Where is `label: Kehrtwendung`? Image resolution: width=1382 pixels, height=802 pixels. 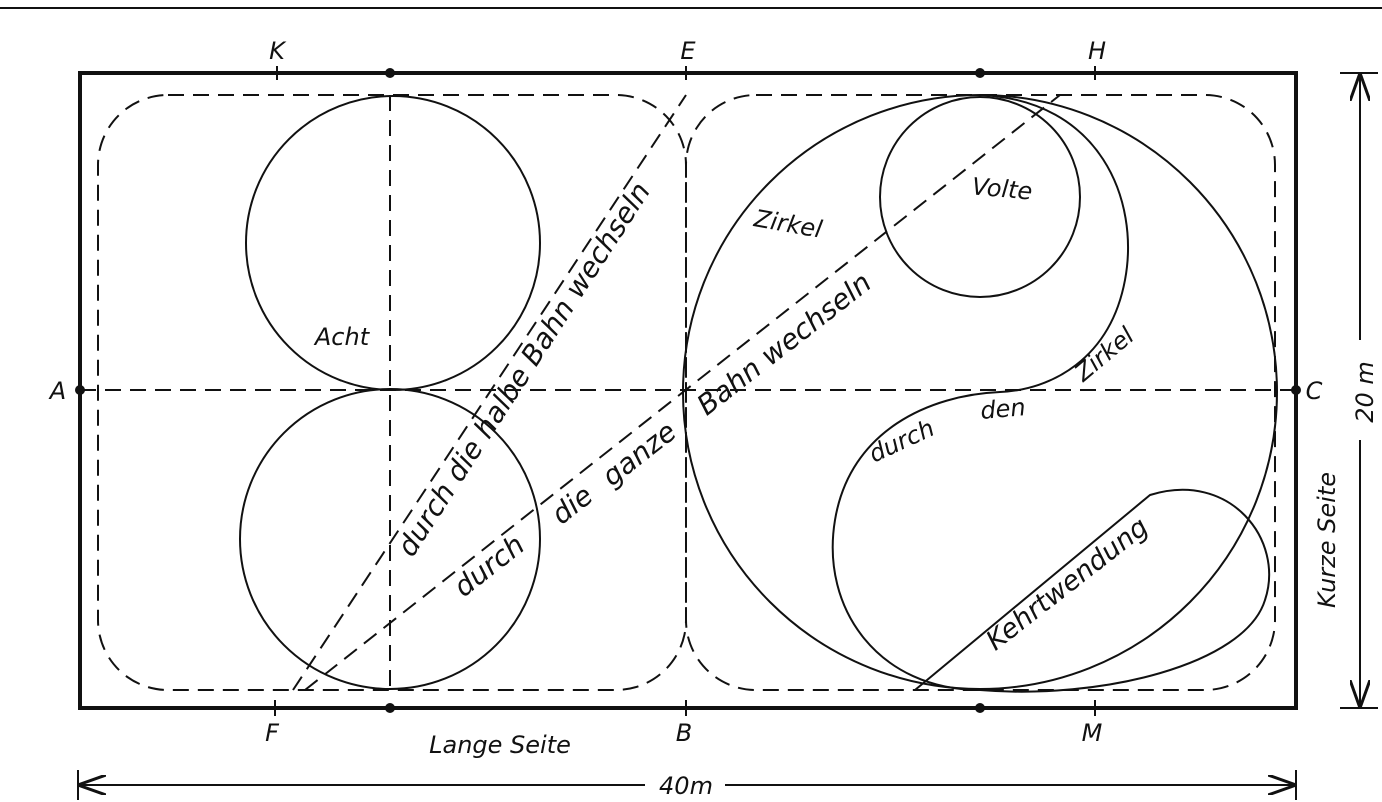
label: Kehrtwendung is located at coordinates (1067, 584).